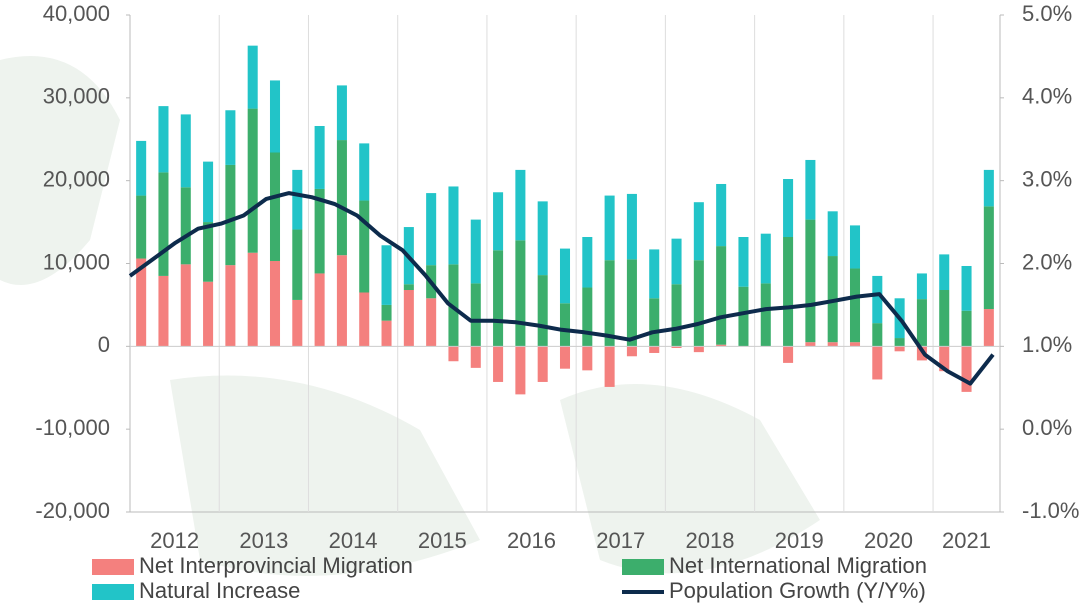 The image size is (1090, 608). I want to click on y2-tick-label: 4.0%, so click(1047, 96).